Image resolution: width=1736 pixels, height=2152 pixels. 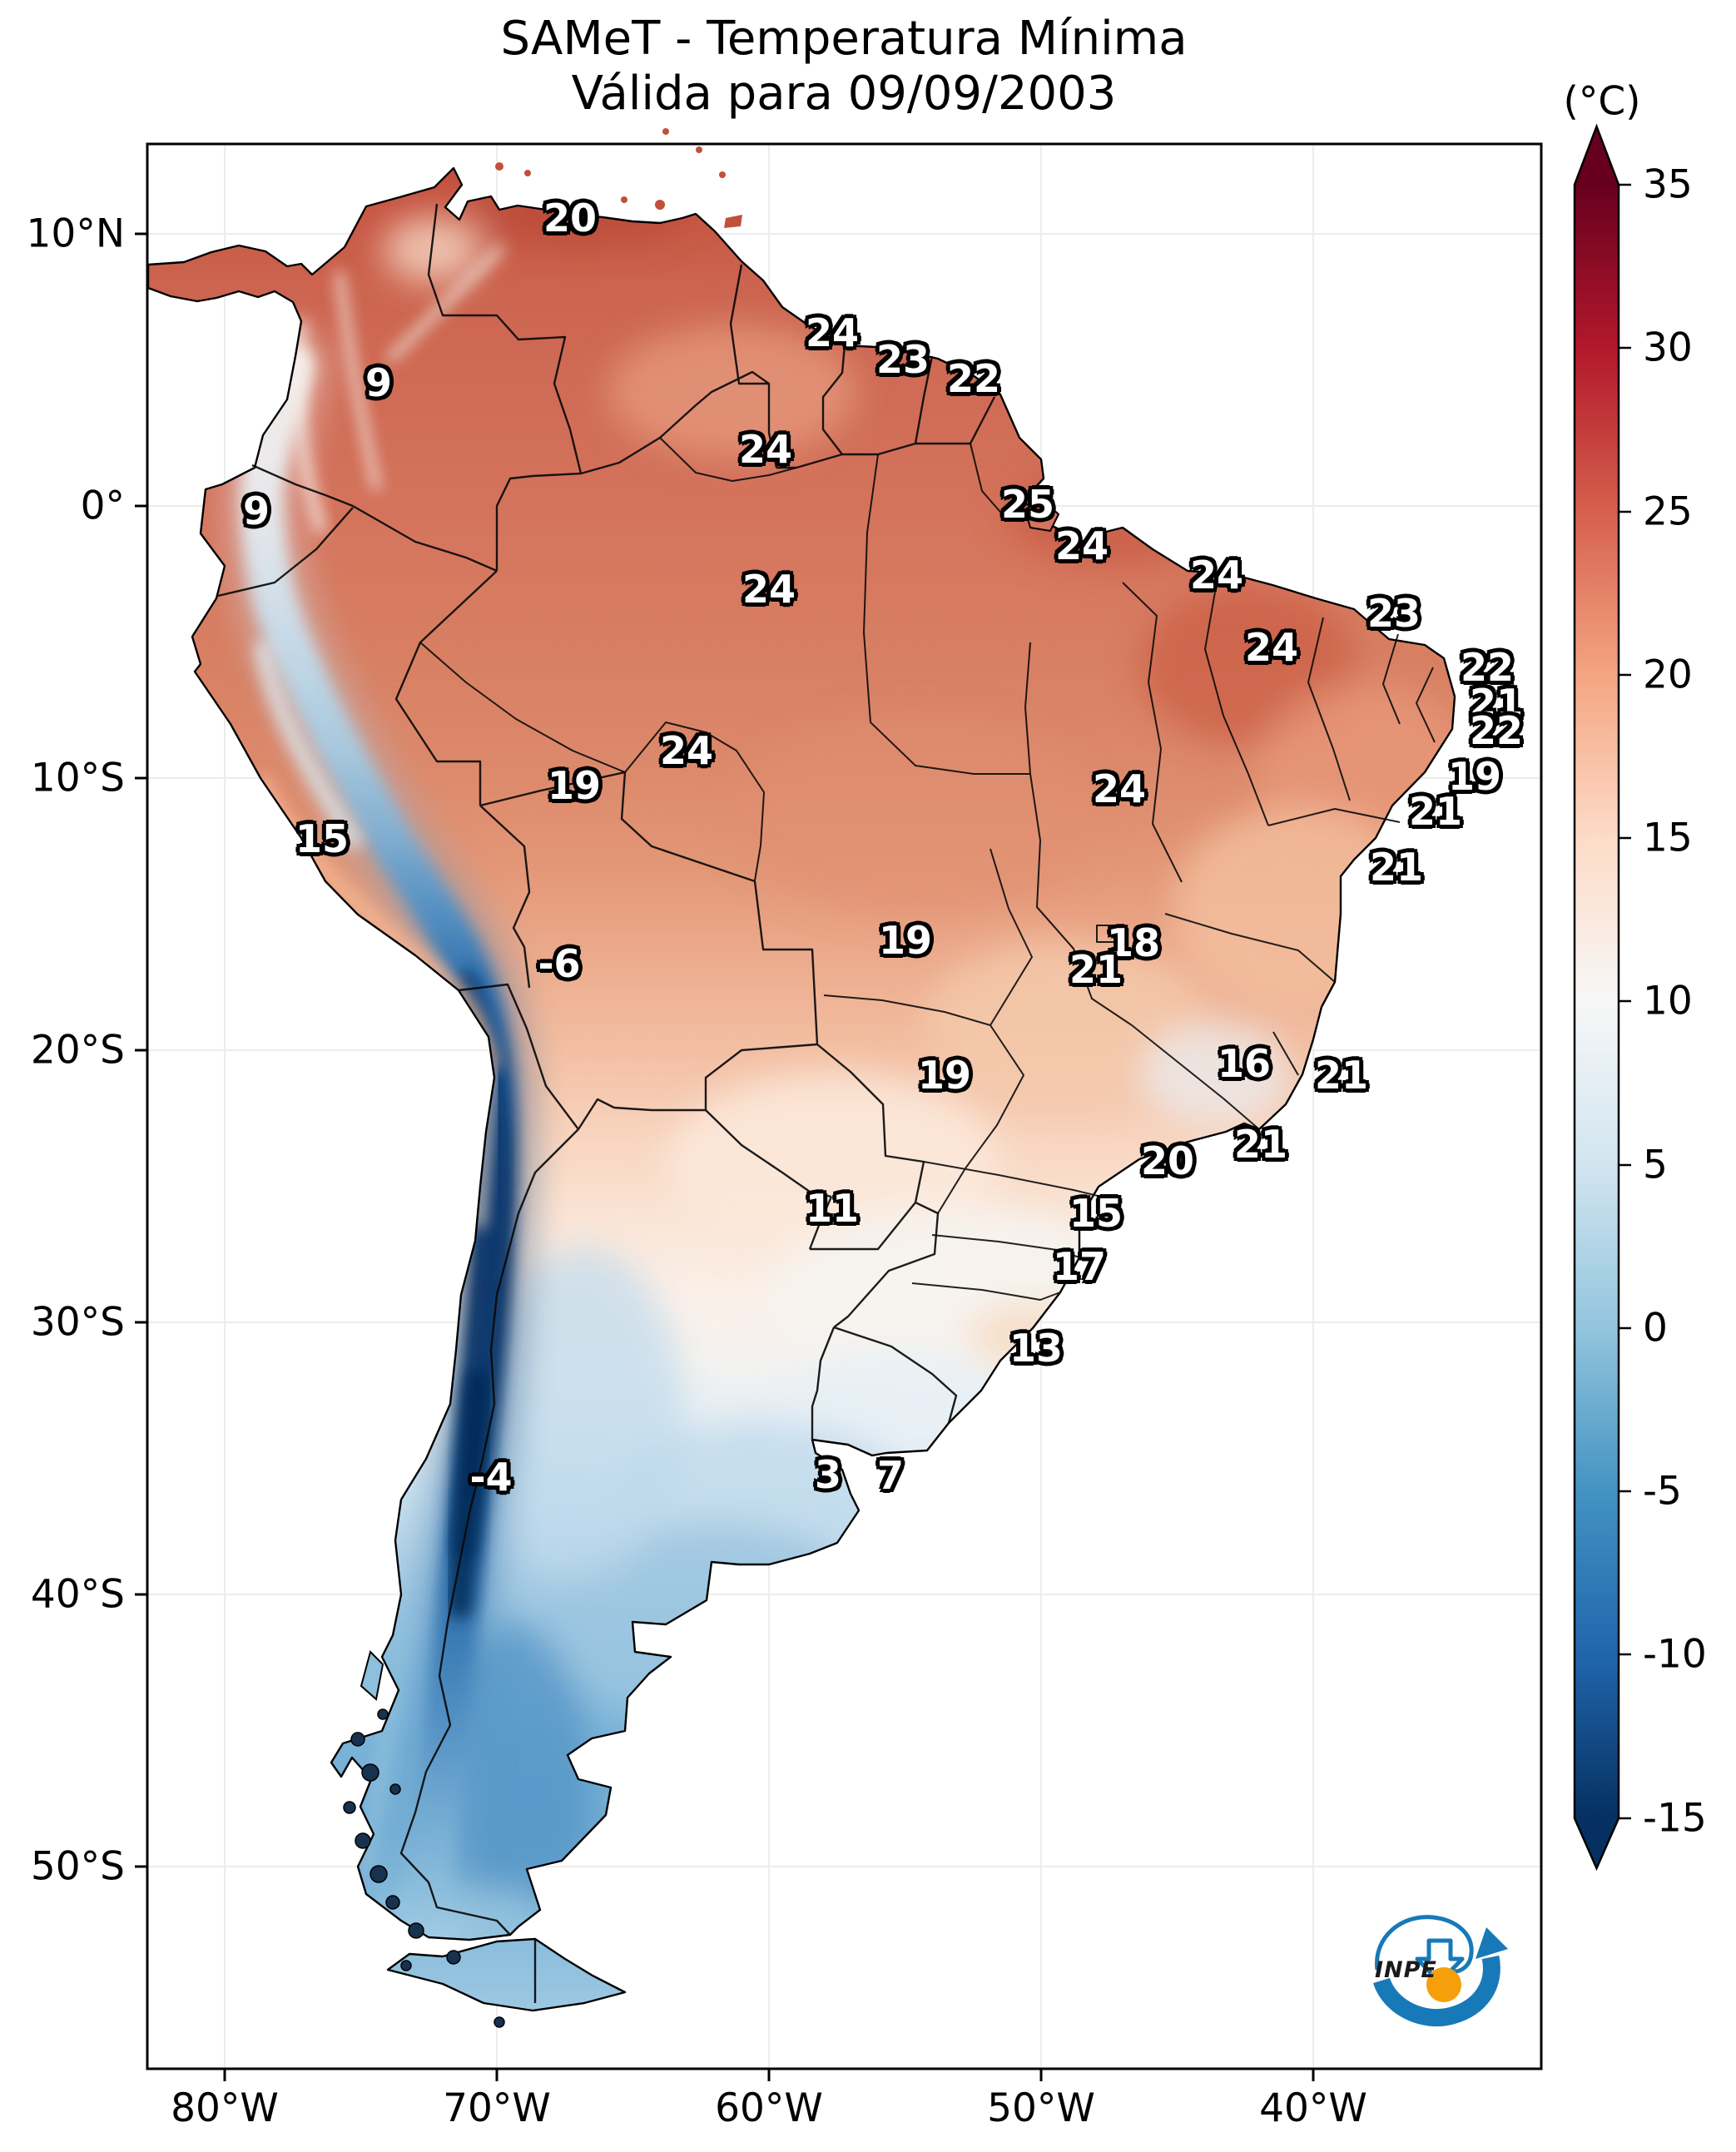 I want to click on inpe-logo, so click(x=1440, y=1971).